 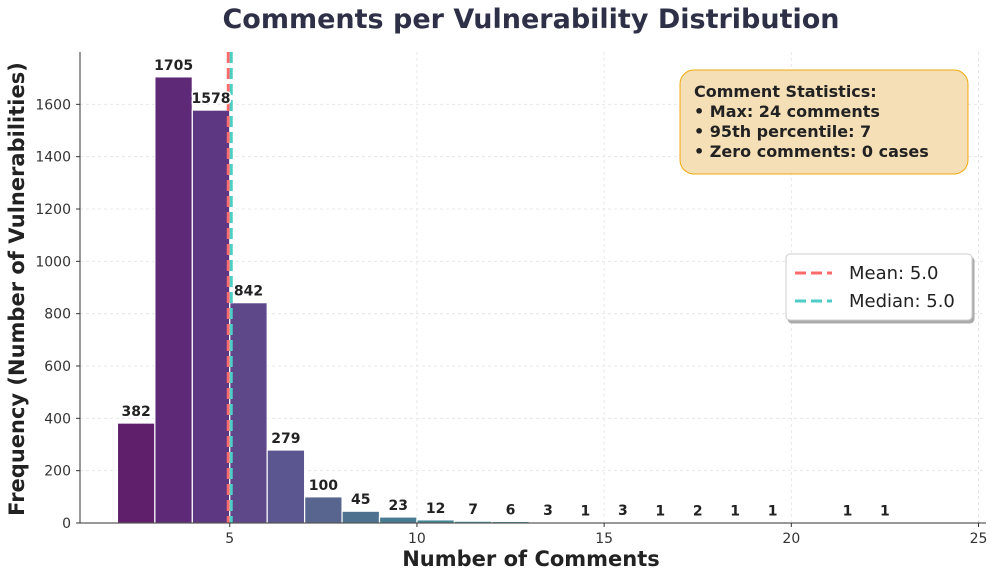 What do you see at coordinates (57, 472) in the screenshot?
I see `y-tick-label: 200` at bounding box center [57, 472].